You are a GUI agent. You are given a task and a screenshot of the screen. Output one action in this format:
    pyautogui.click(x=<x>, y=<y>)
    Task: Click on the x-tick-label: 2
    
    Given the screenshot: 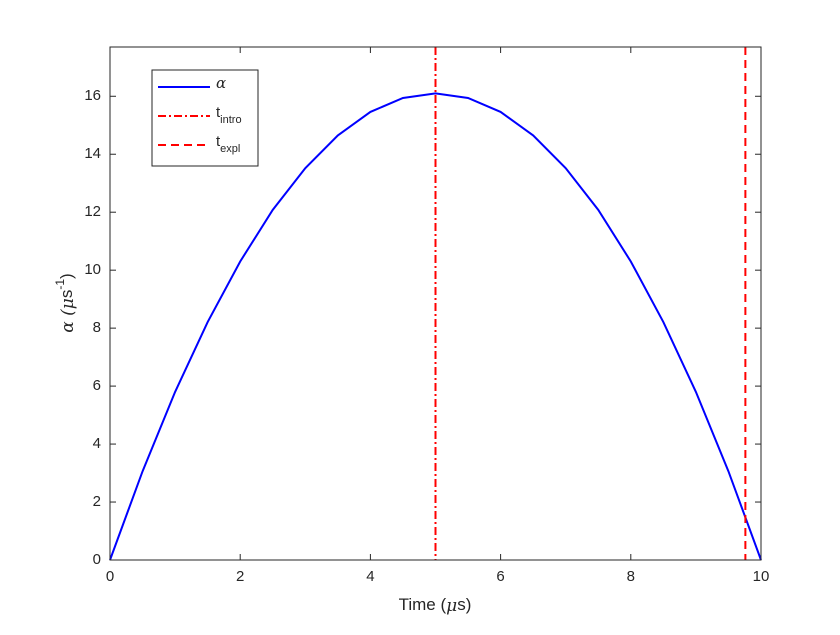 What is the action you would take?
    pyautogui.click(x=240, y=576)
    